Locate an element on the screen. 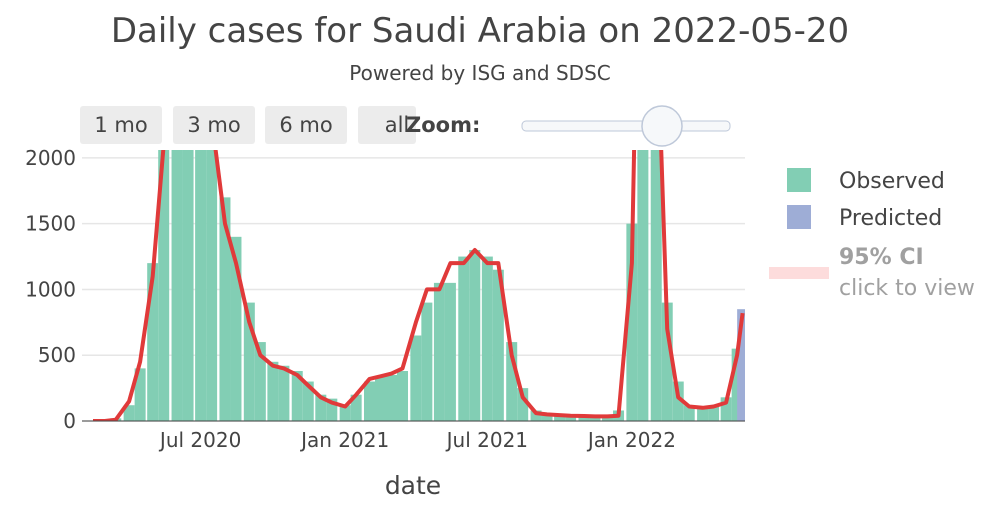  button-label: 1 mo is located at coordinates (120, 125).